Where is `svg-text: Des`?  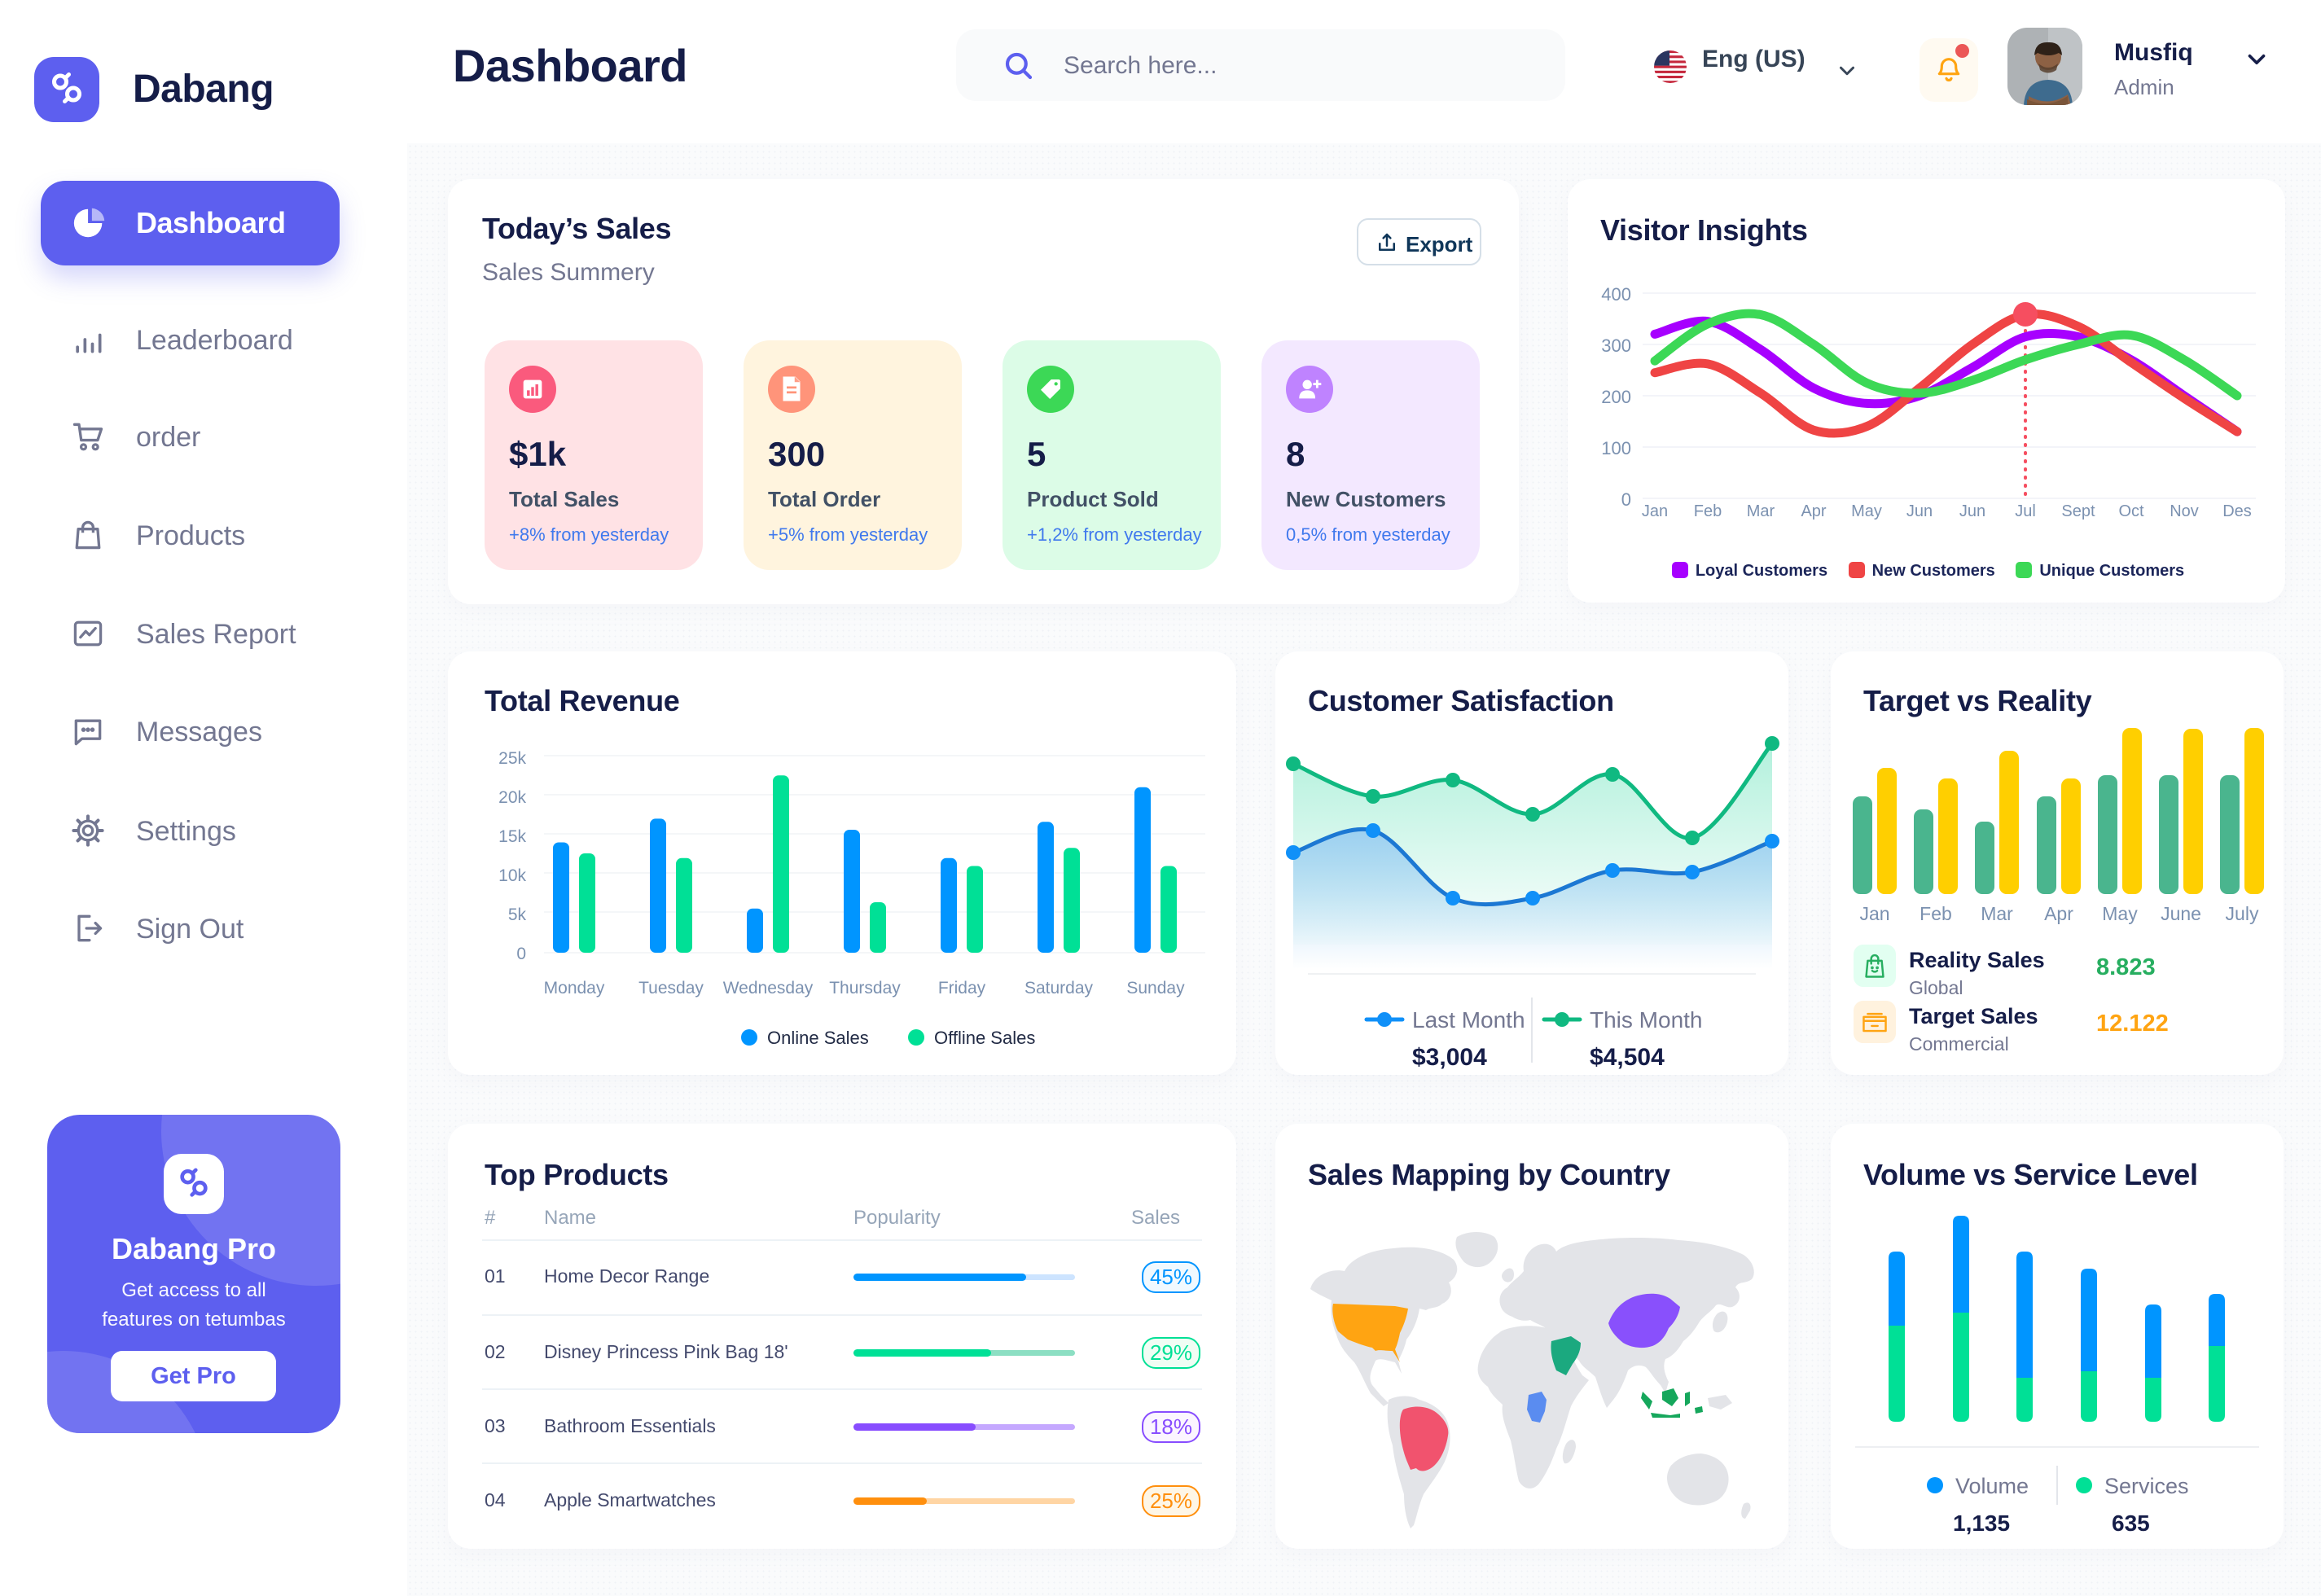
svg-text: Des is located at coordinates (2237, 511).